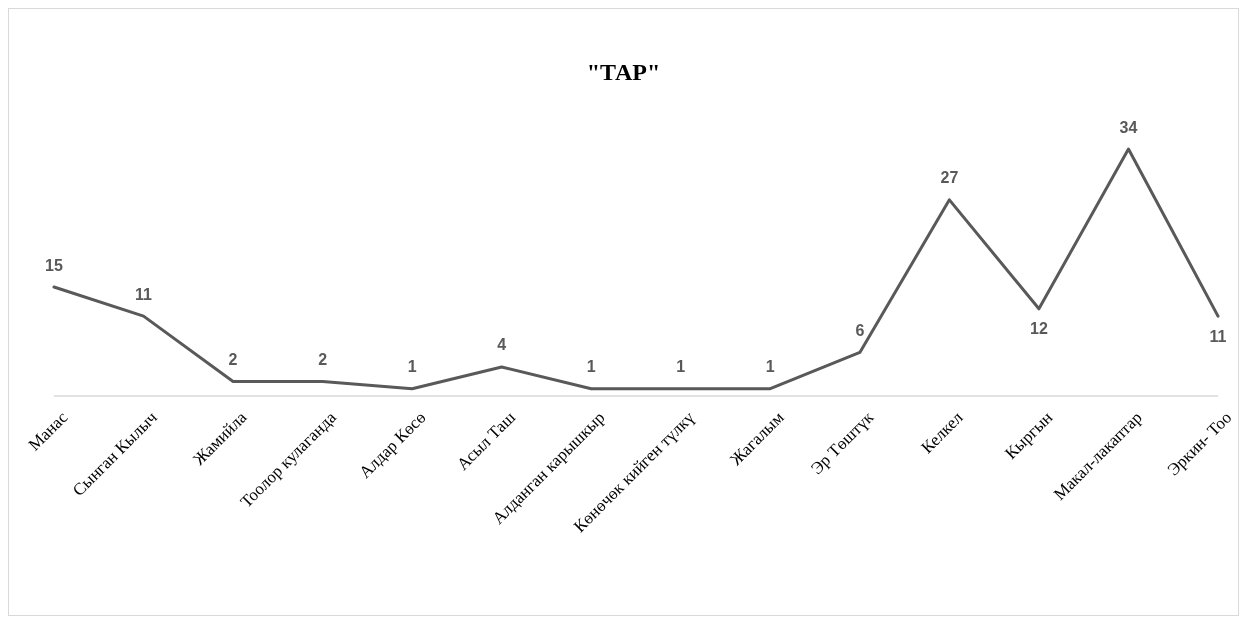  What do you see at coordinates (623, 72) in the screenshot?
I see `chart-title: "ТАР"` at bounding box center [623, 72].